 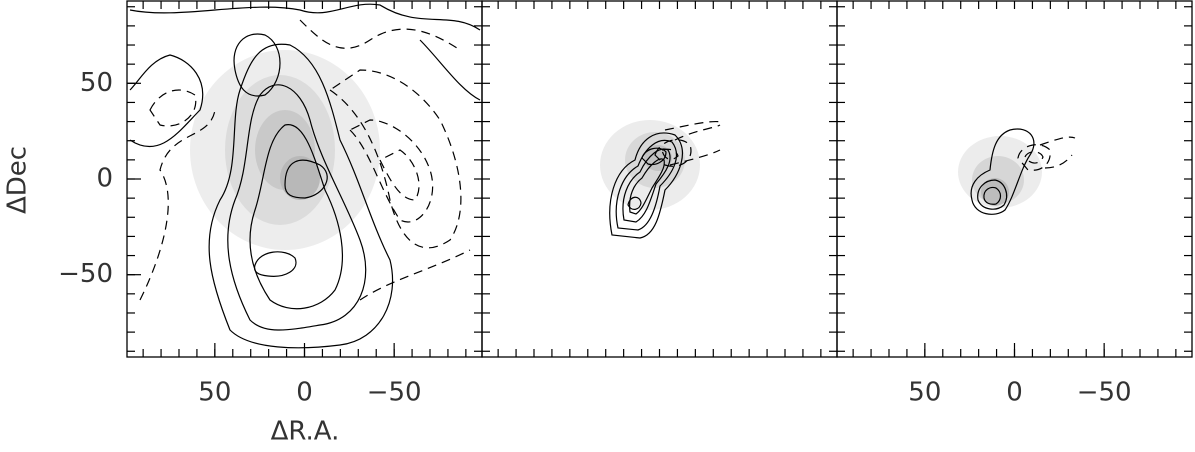 I want to click on x-axis-label: ΔR.A., so click(x=305, y=432).